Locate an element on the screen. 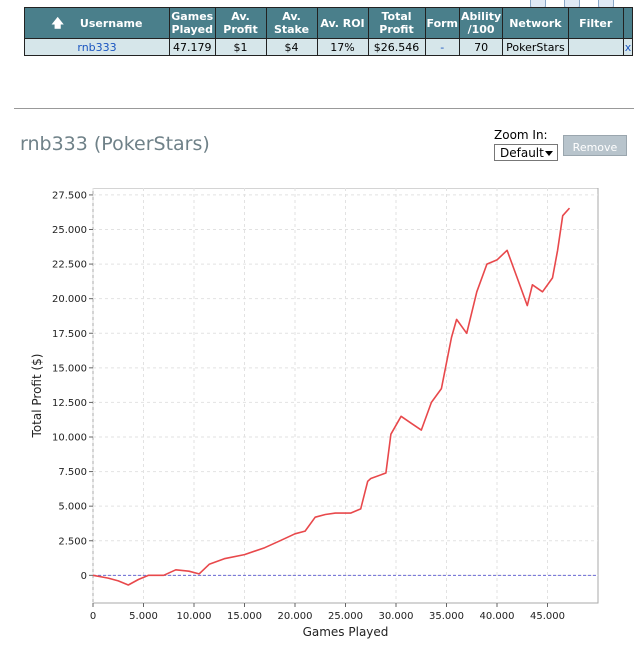 The image size is (642, 650). games-played-value: 47.179 is located at coordinates (192, 47).